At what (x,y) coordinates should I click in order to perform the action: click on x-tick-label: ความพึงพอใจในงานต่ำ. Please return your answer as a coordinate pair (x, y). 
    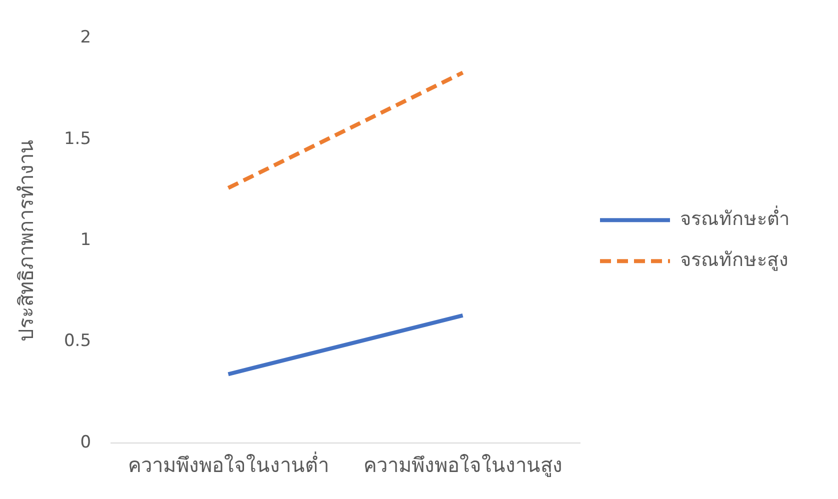
    Looking at the image, I should click on (228, 464).